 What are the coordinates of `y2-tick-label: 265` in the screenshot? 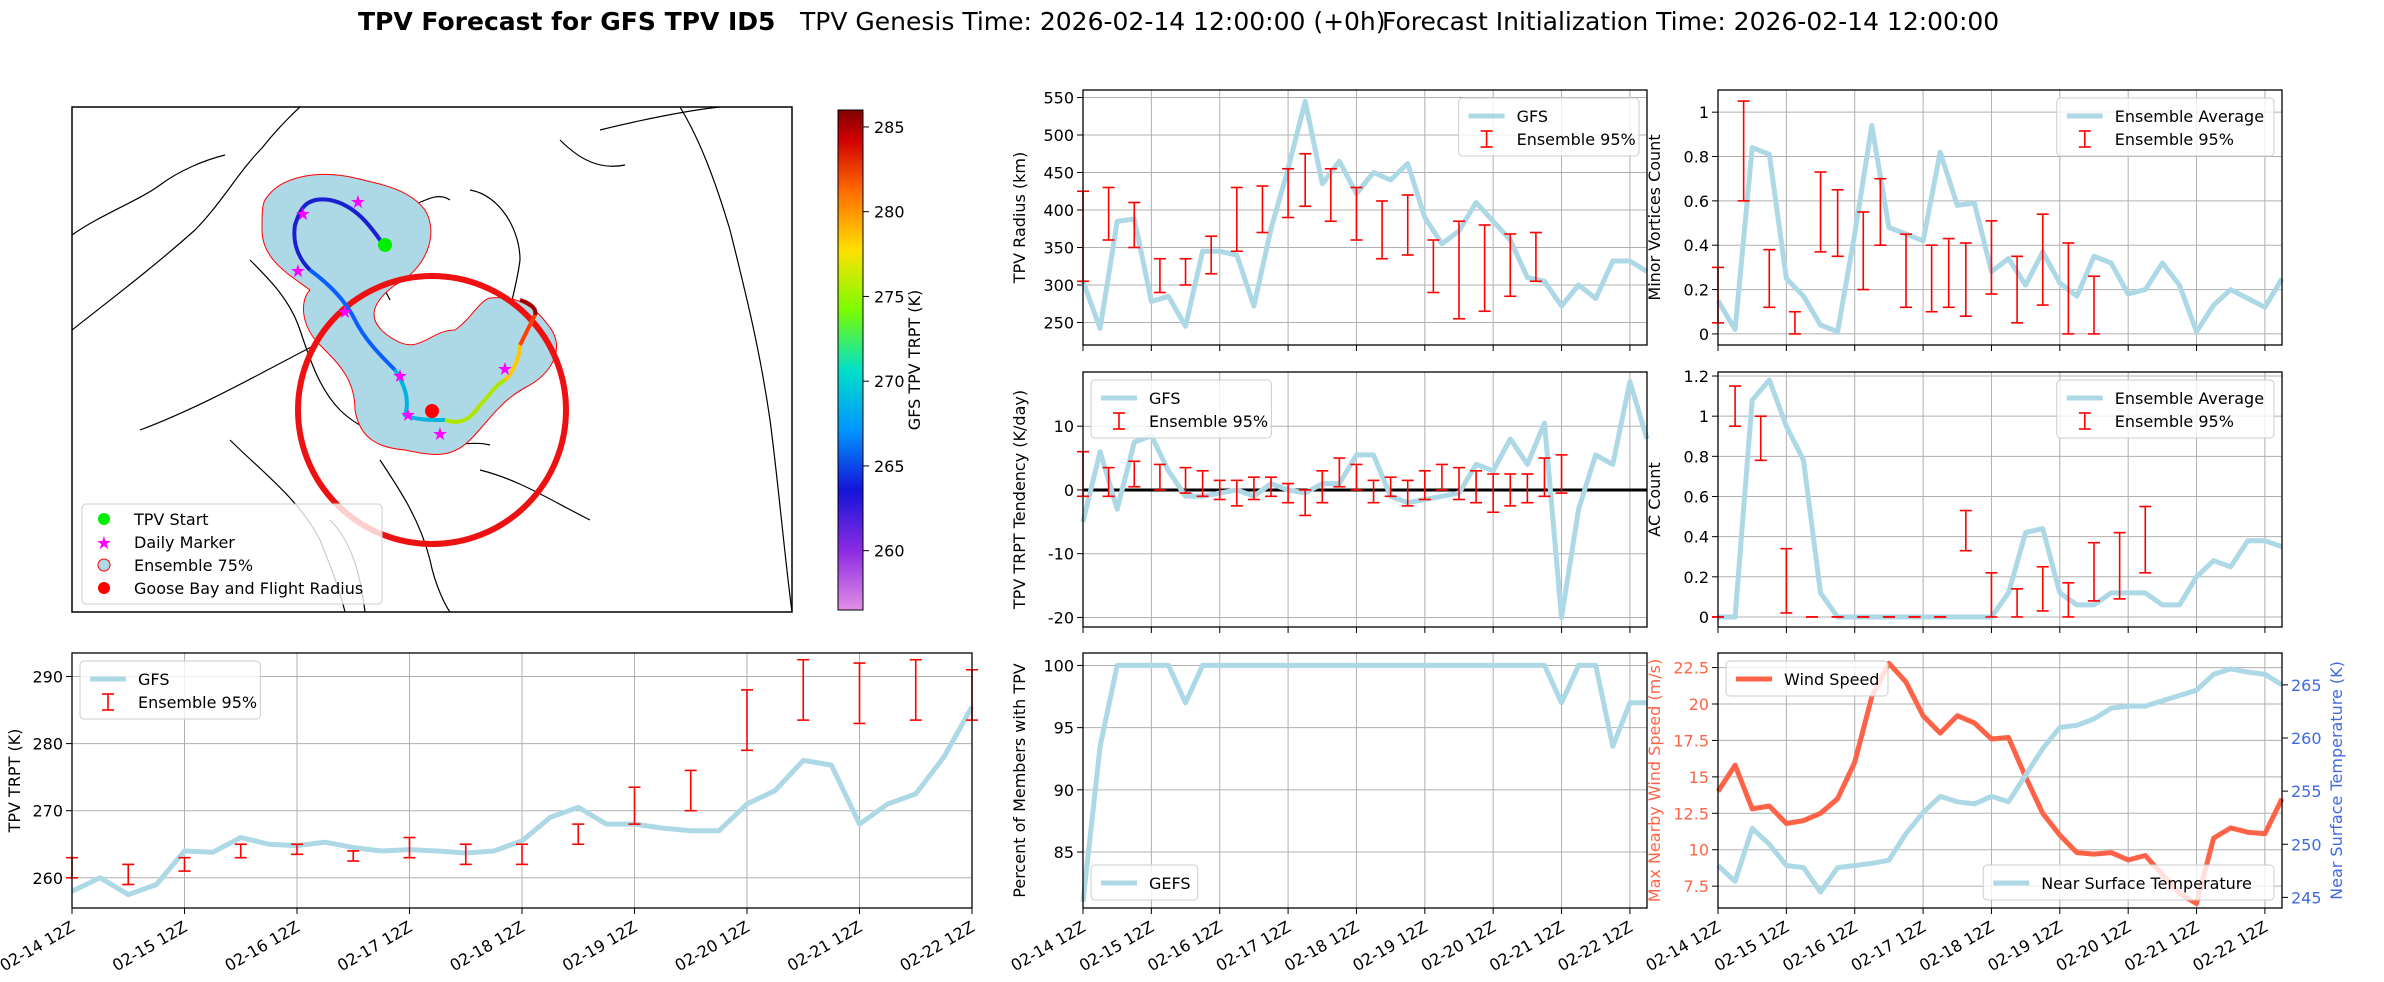 It's located at (2306, 685).